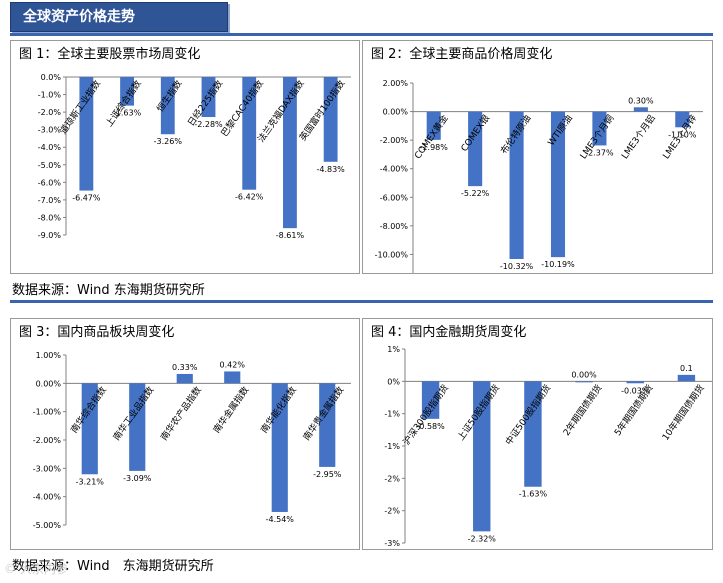  What do you see at coordinates (185, 367) in the screenshot?
I see `data-label: 0.33%` at bounding box center [185, 367].